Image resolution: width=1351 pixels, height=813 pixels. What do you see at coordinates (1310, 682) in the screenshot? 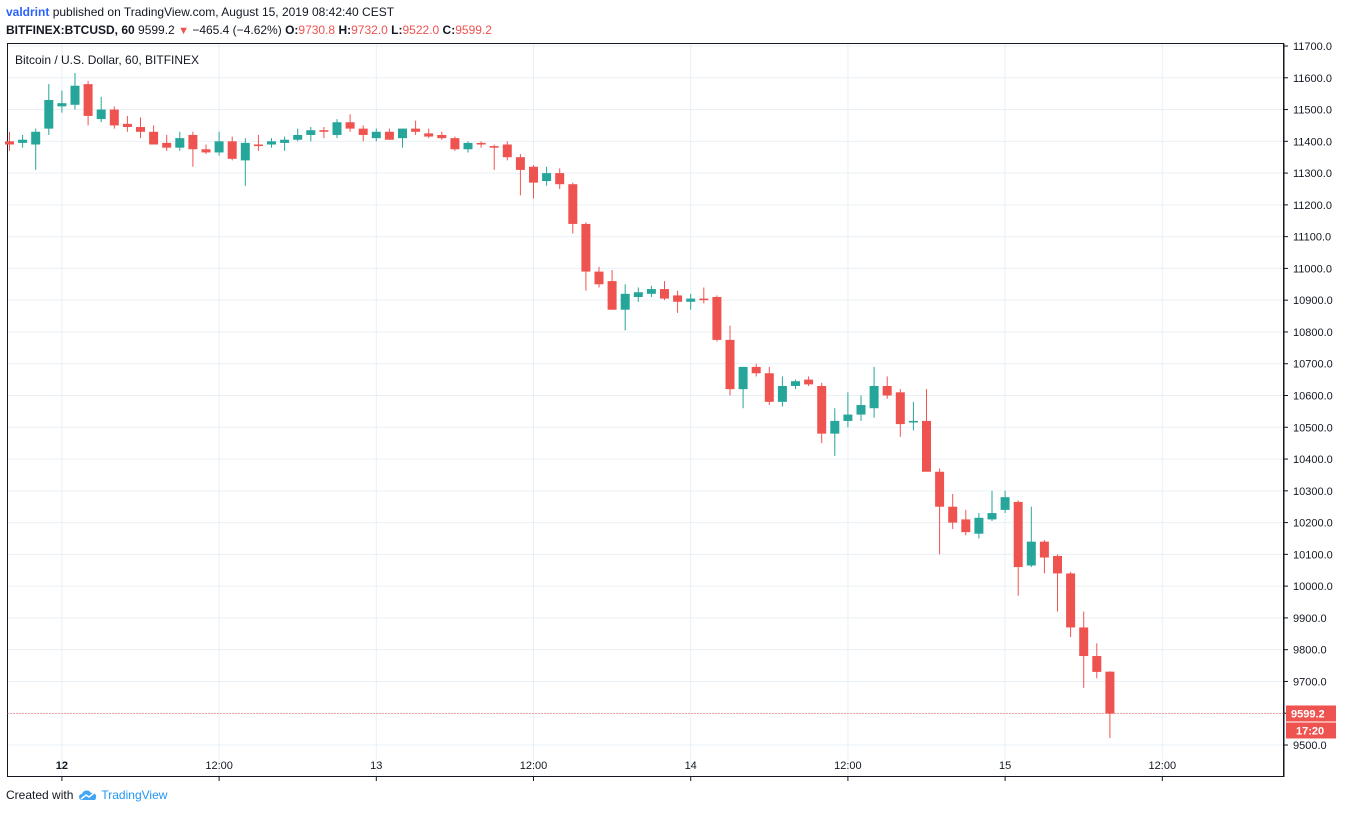
I see `price-tick-label: 9700.0` at bounding box center [1310, 682].